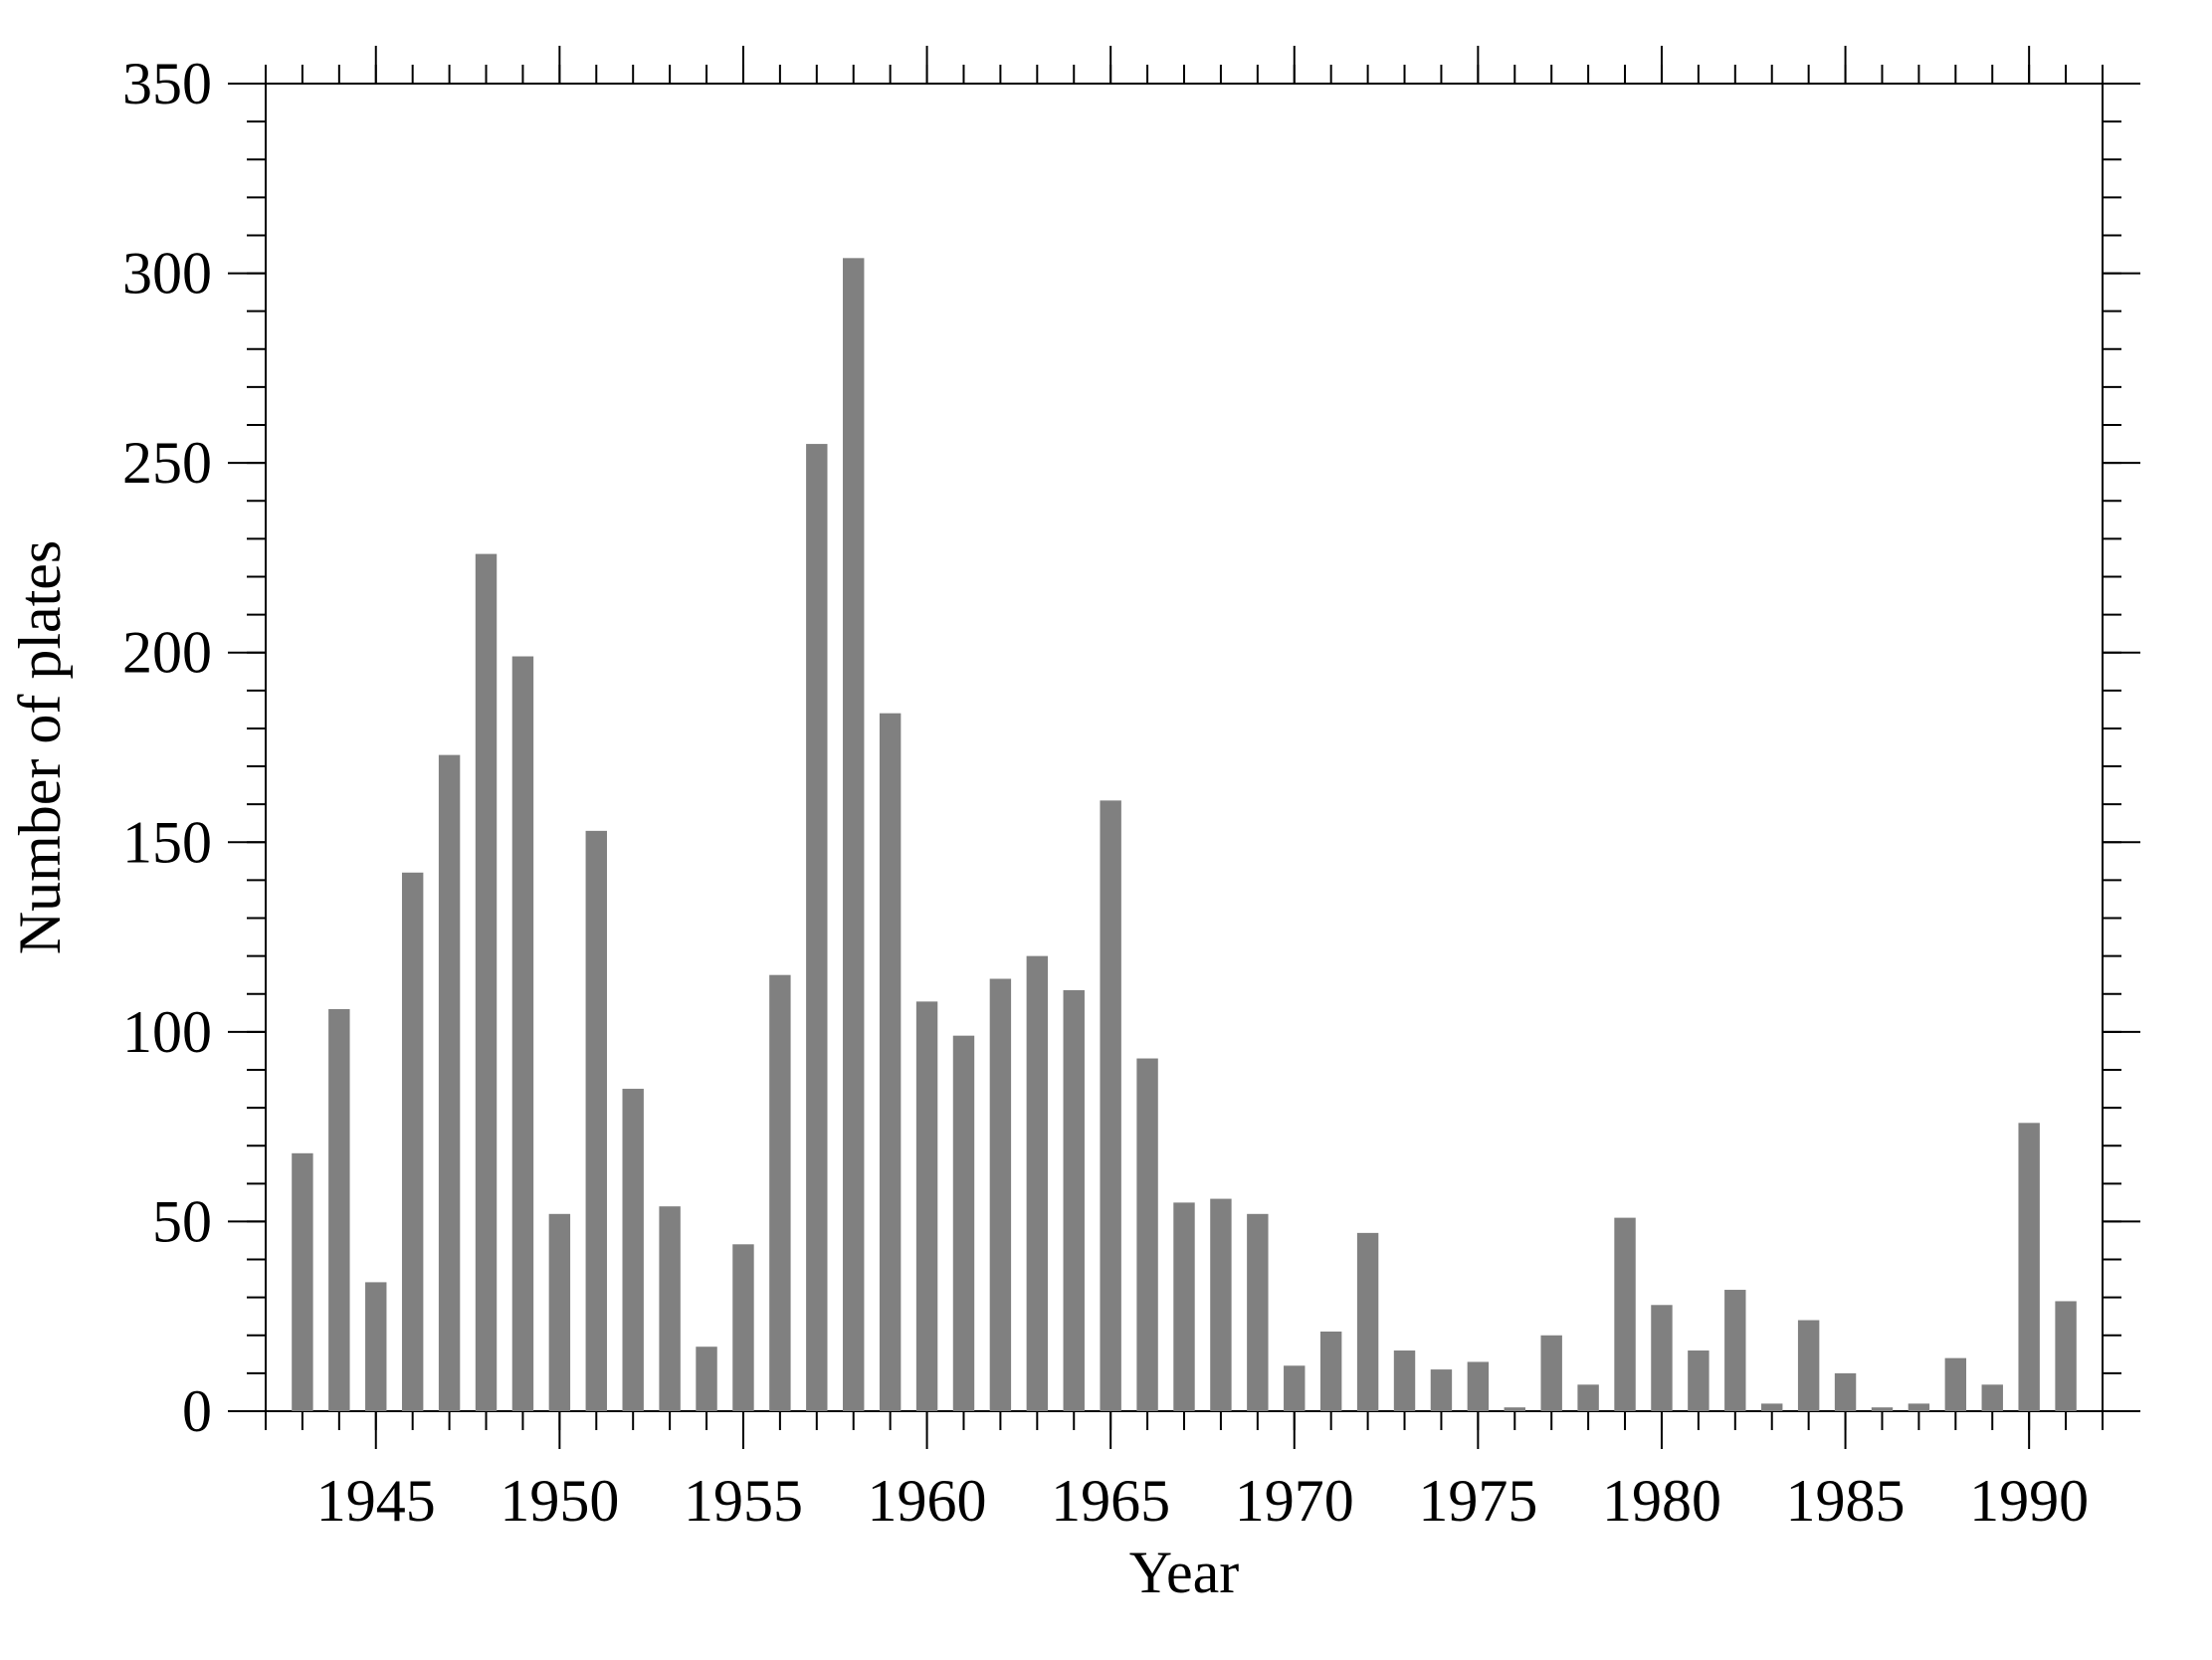 Image resolution: width=2212 pixels, height=1660 pixels. What do you see at coordinates (559, 1501) in the screenshot?
I see `x-tick-label: 1950` at bounding box center [559, 1501].